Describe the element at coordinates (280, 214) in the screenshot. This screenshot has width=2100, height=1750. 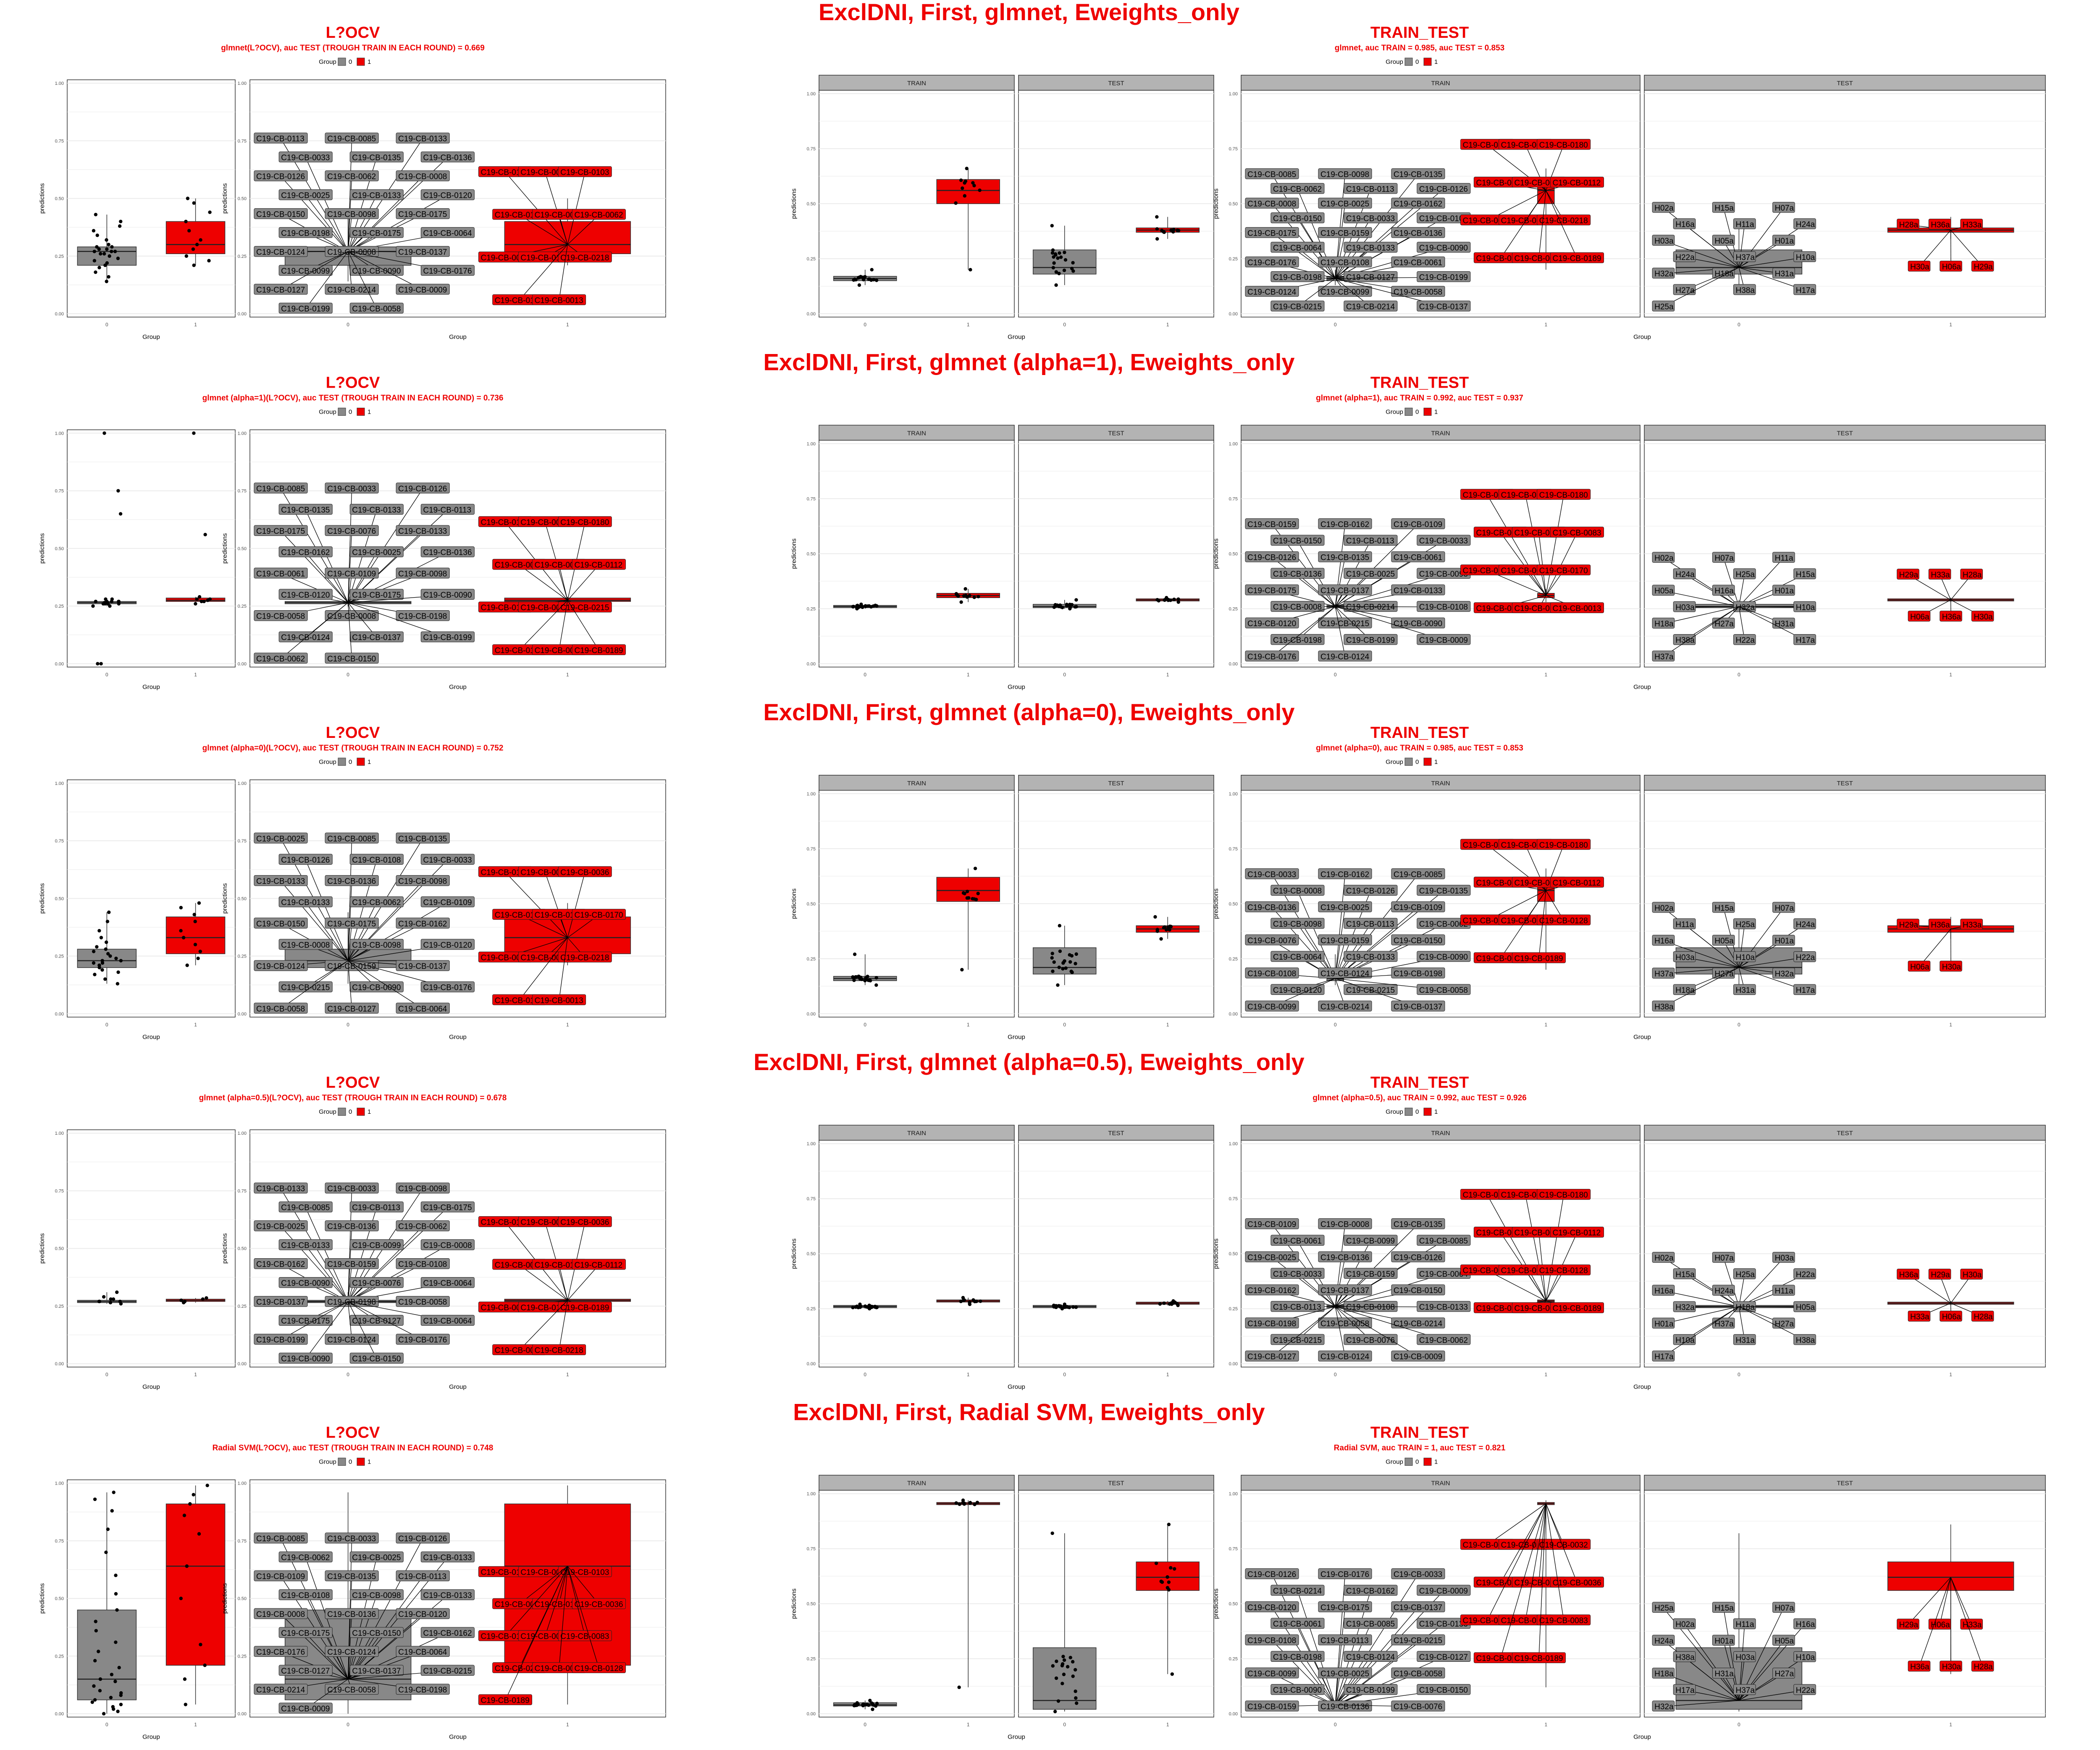
I see `chart-1-left-lab-g0-label: C19-CB-0150` at that location.